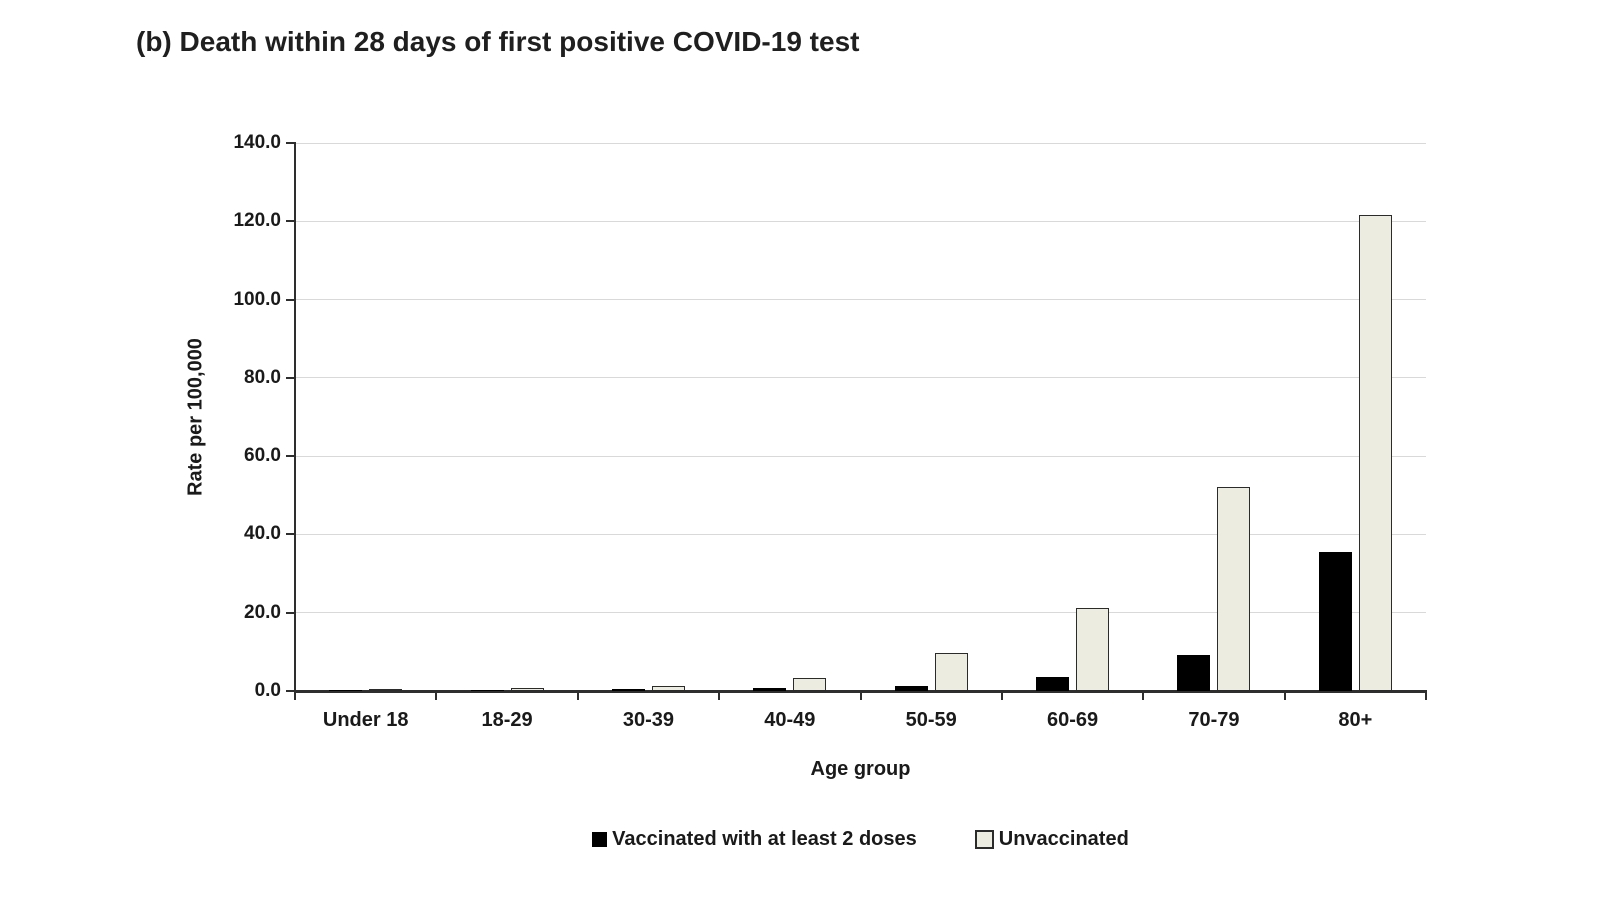 The height and width of the screenshot is (900, 1600). Describe the element at coordinates (262, 534) in the screenshot. I see `y-axis-tick-label: 40.0` at that location.